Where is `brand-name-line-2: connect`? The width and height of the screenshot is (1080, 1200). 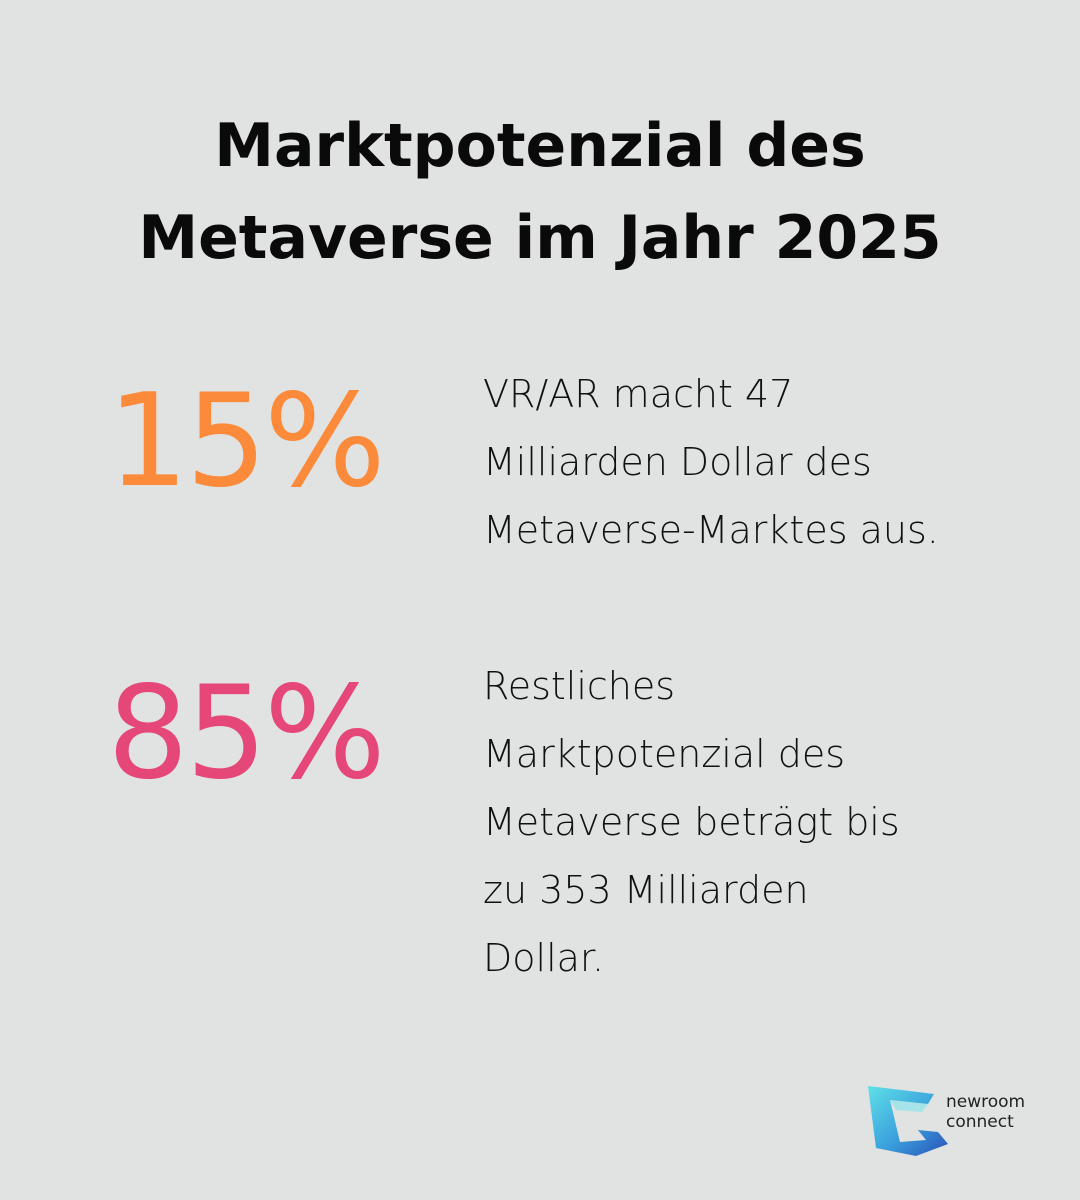
brand-name-line-2: connect is located at coordinates (980, 1122).